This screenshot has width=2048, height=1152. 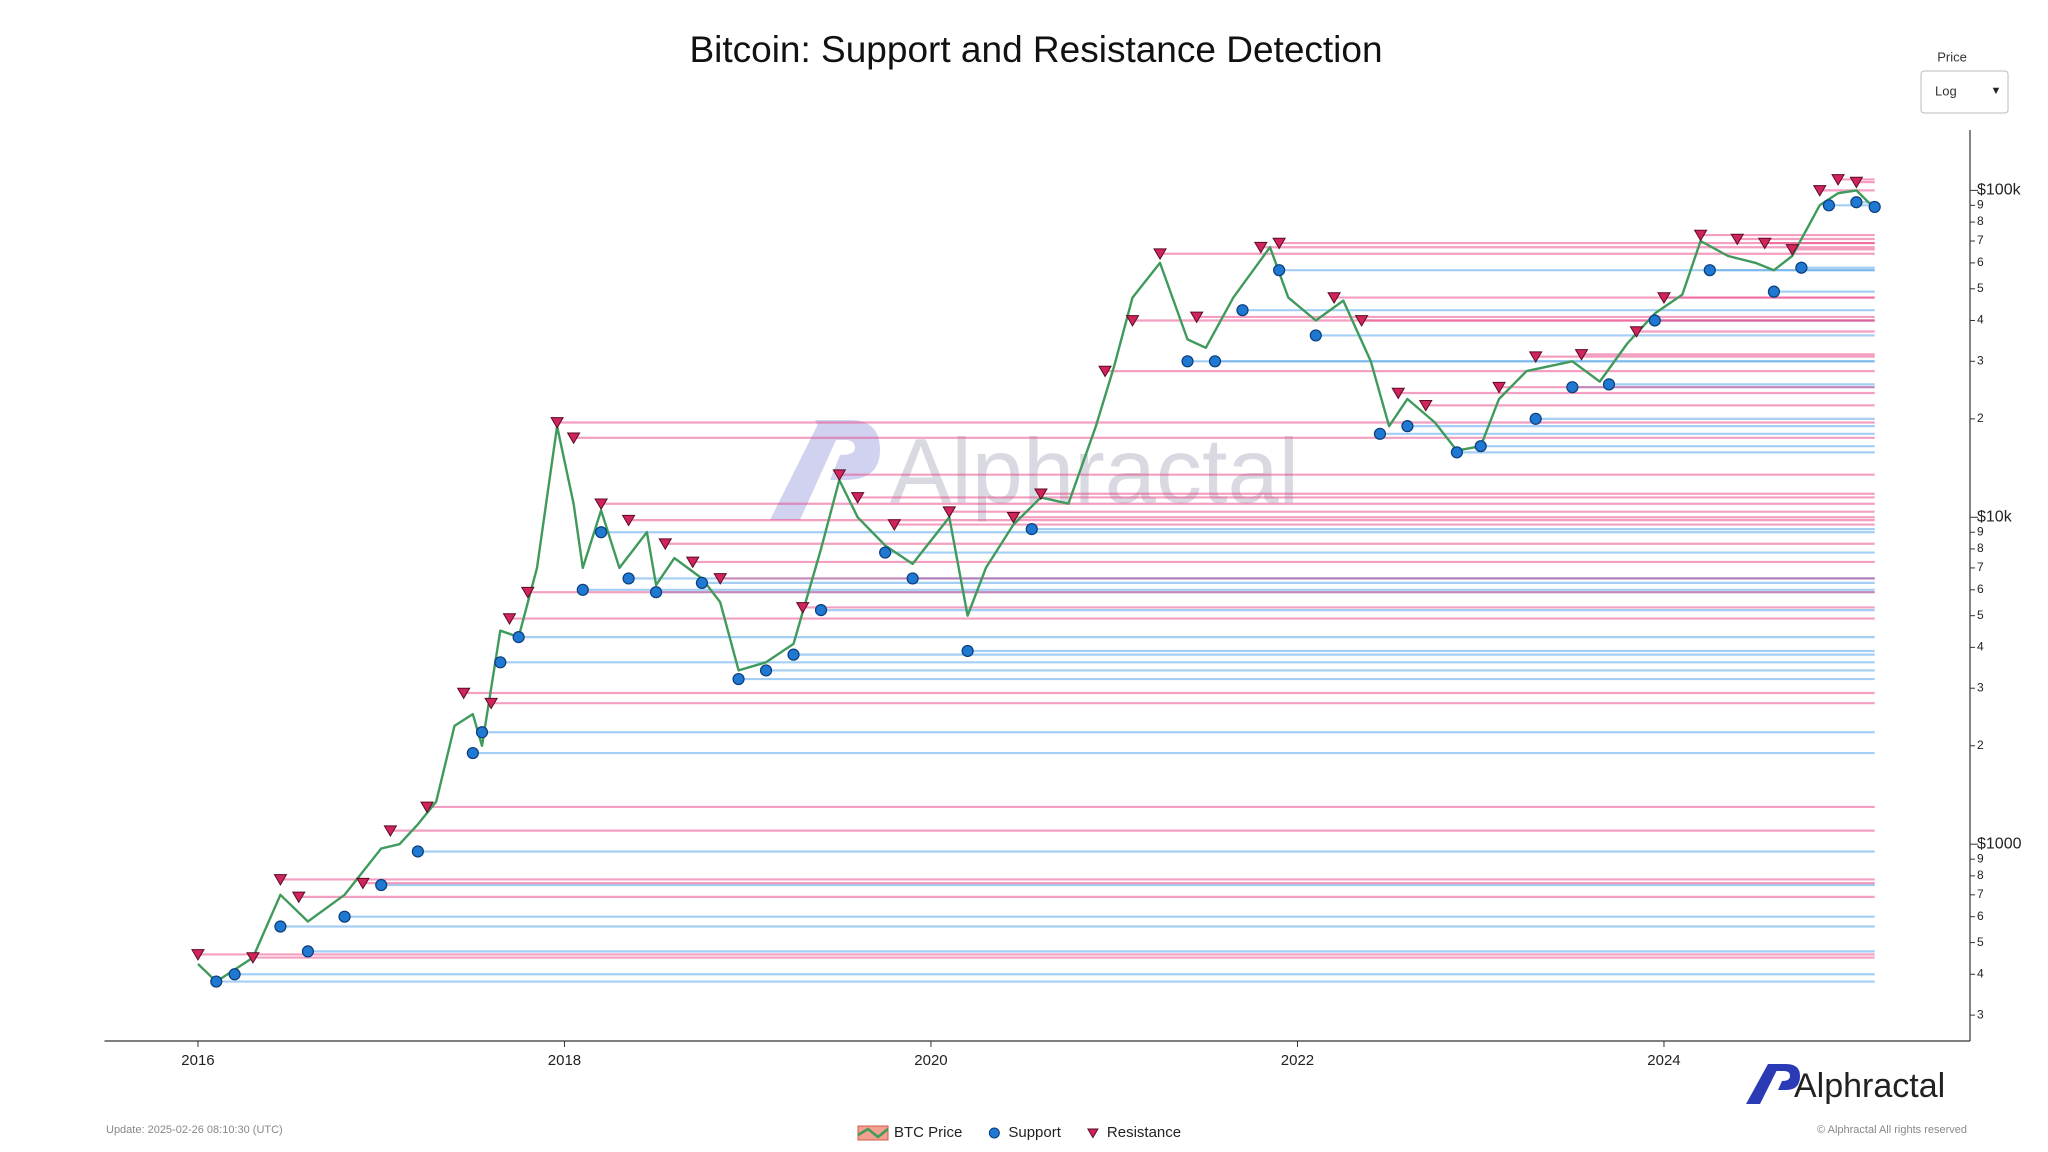 I want to click on x-tick-label: 2018, so click(x=564, y=1060).